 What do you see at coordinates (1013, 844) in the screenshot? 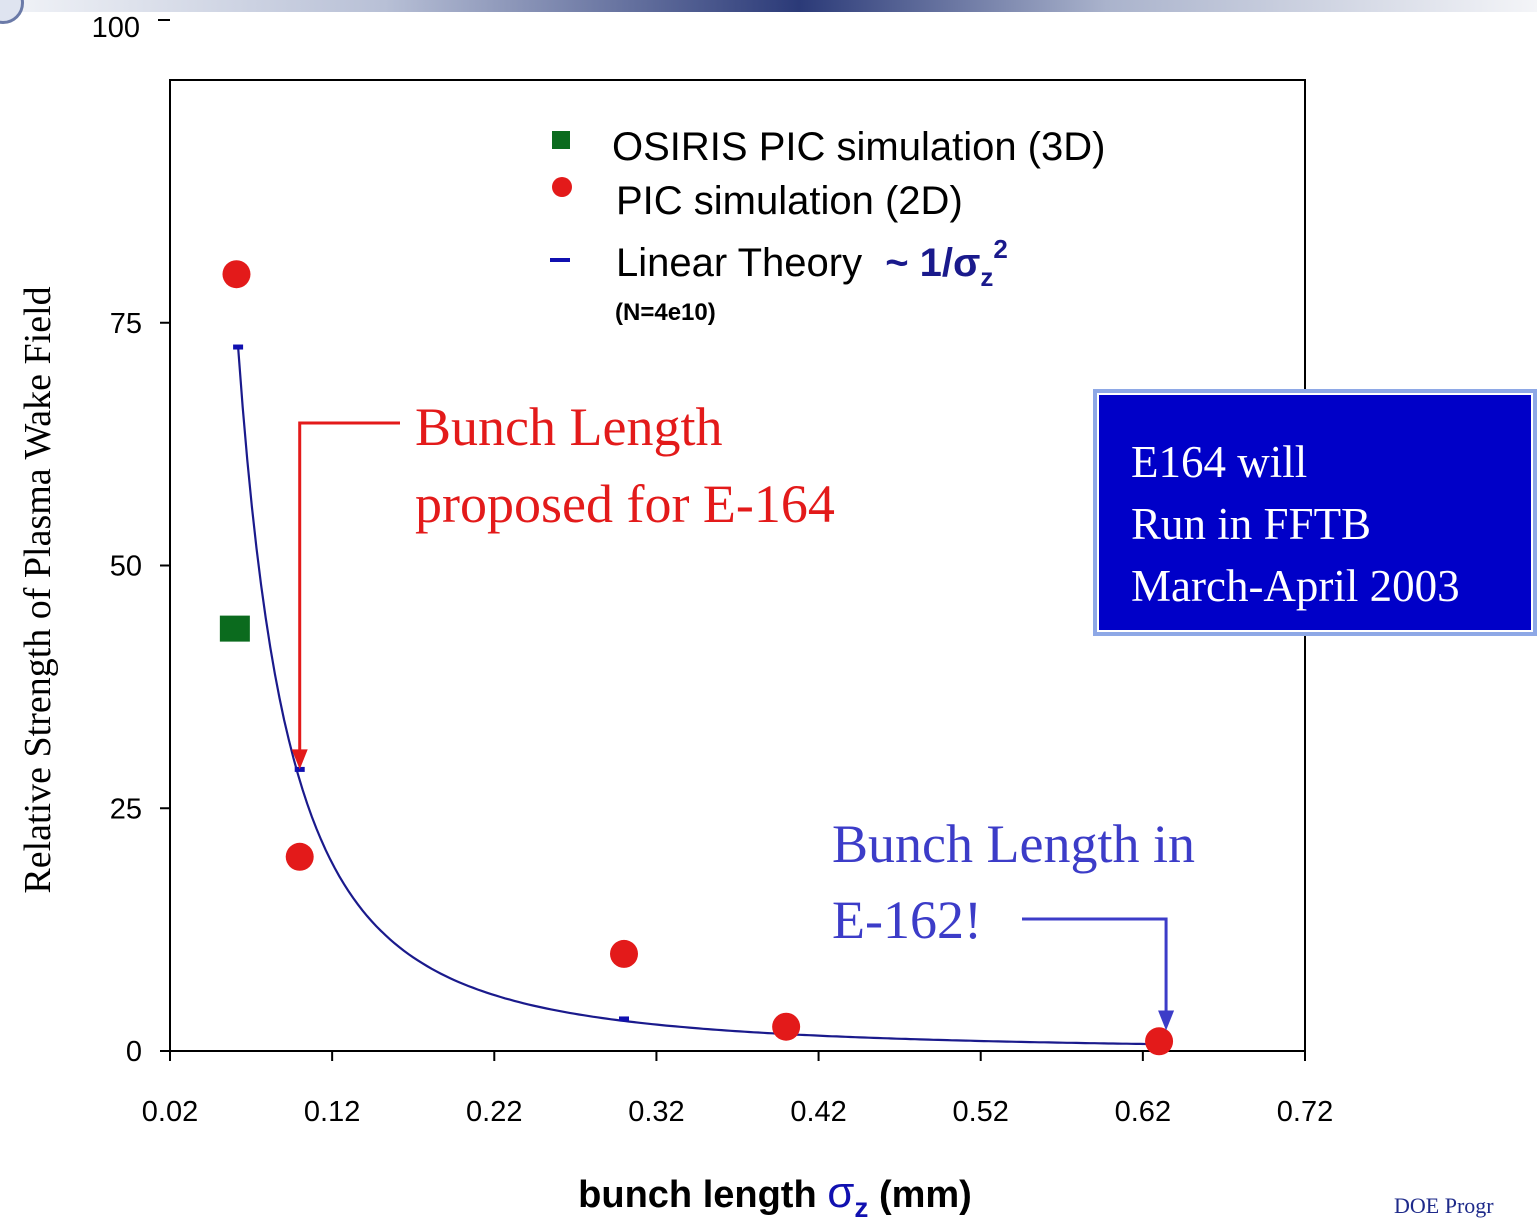
I see `annotation-e162-line1: Bunch Length in` at bounding box center [1013, 844].